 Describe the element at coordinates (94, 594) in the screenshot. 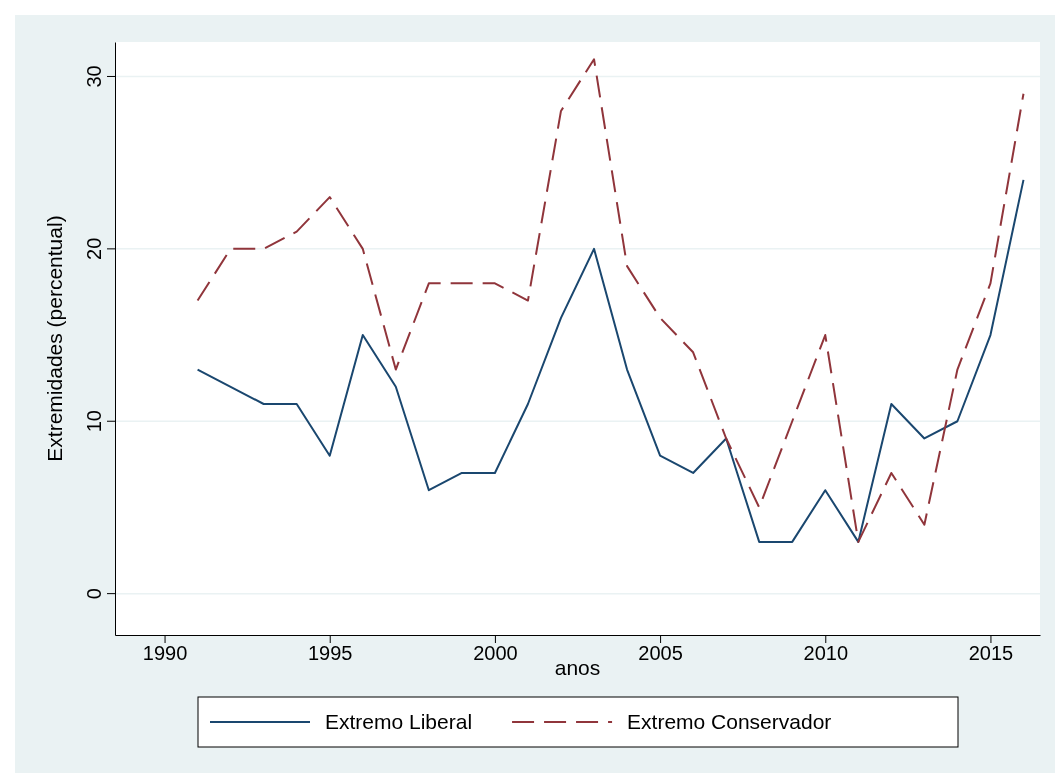

I see `y-tick-label: 0` at that location.